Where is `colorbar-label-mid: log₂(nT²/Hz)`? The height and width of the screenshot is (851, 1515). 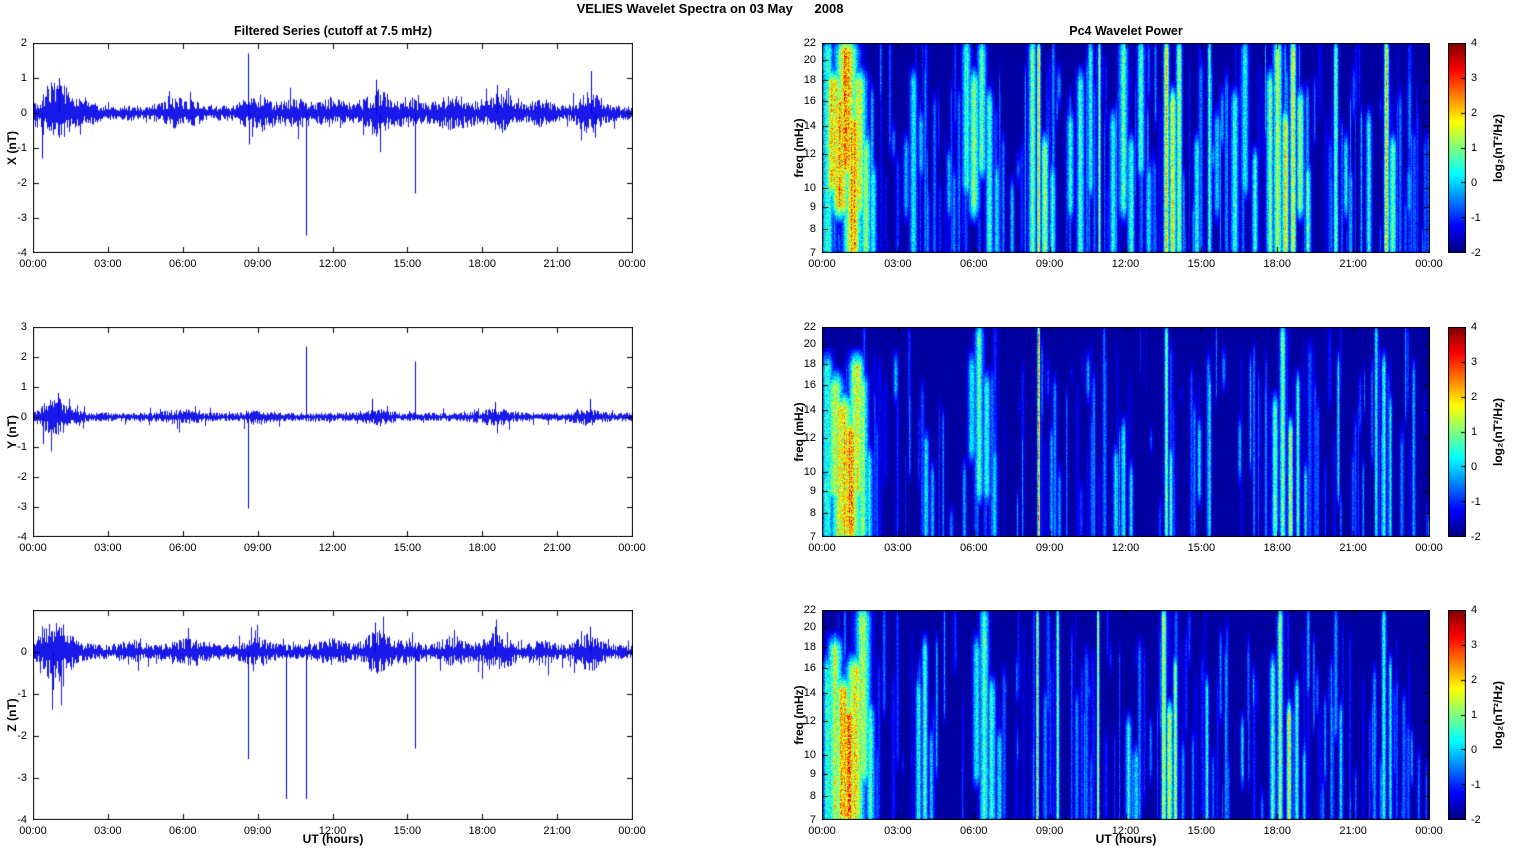
colorbar-label-mid: log₂(nT²/Hz) is located at coordinates (1498, 432).